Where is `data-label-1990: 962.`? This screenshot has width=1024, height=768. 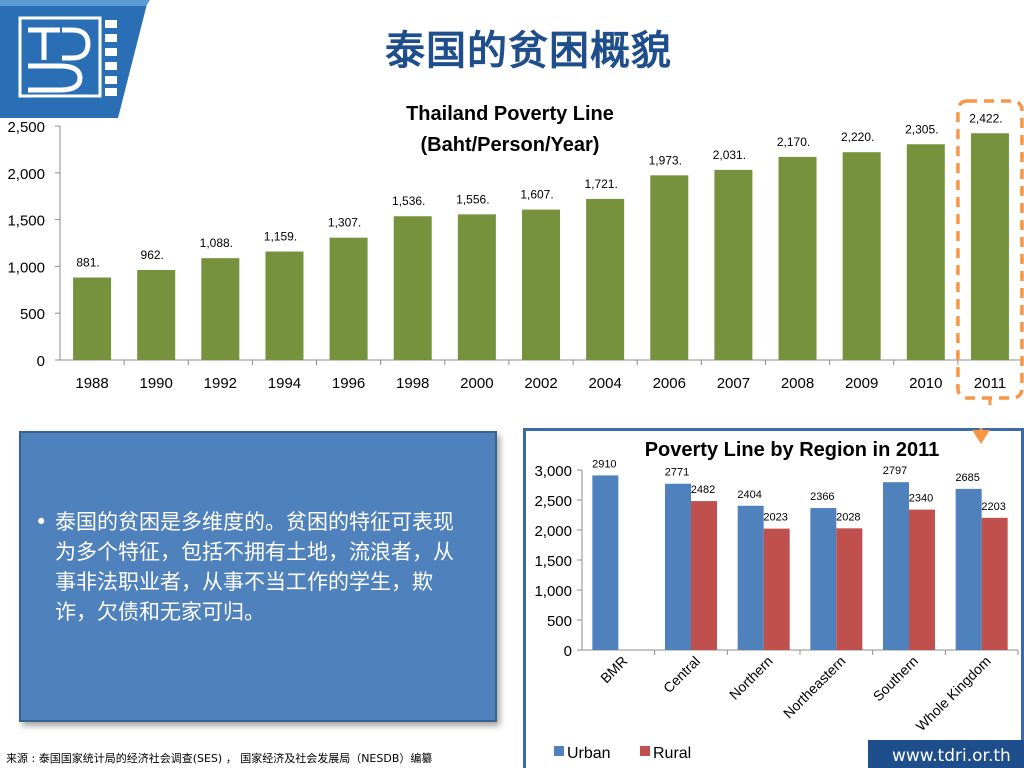
data-label-1990: 962. is located at coordinates (152, 255).